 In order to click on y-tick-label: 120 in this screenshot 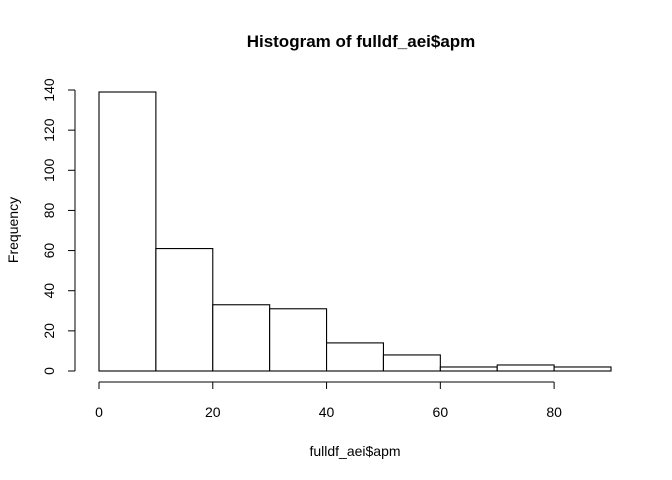, I will do `click(49, 130)`.